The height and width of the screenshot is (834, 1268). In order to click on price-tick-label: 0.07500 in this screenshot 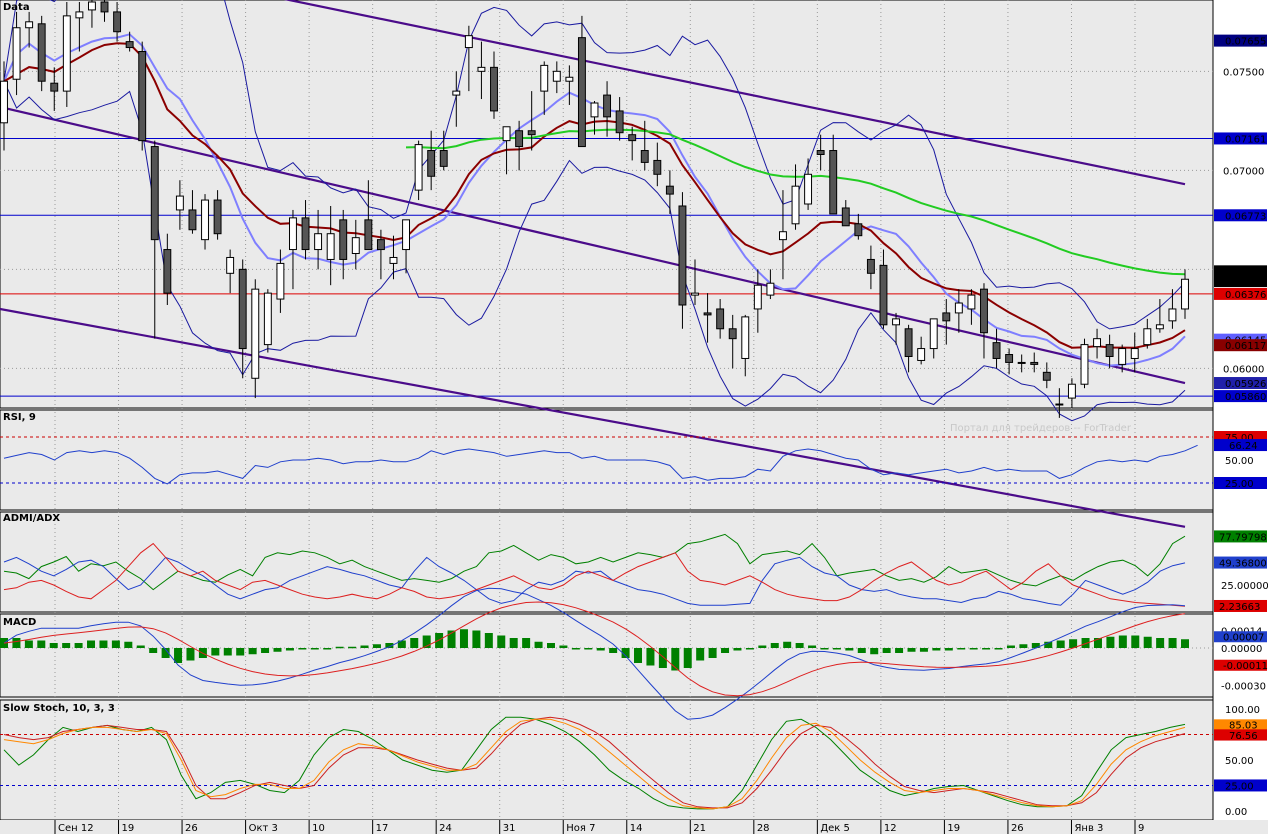, I will do `click(1243, 72)`.